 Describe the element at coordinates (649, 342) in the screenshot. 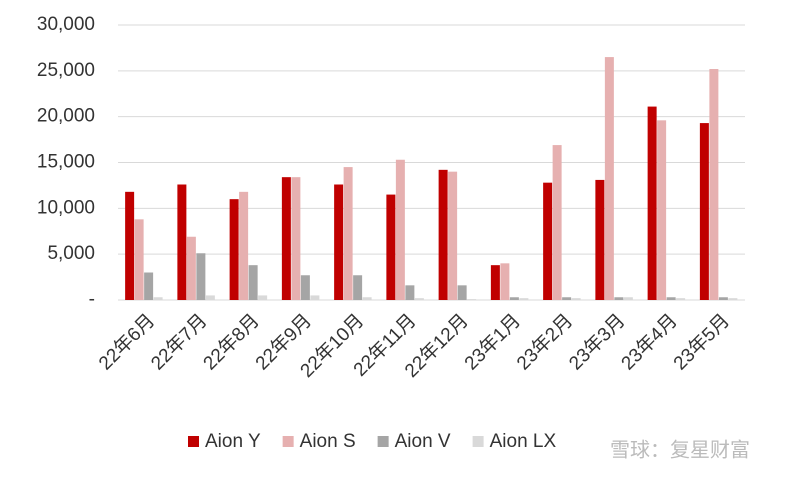

I see `x-tick-label: 23年4月` at that location.